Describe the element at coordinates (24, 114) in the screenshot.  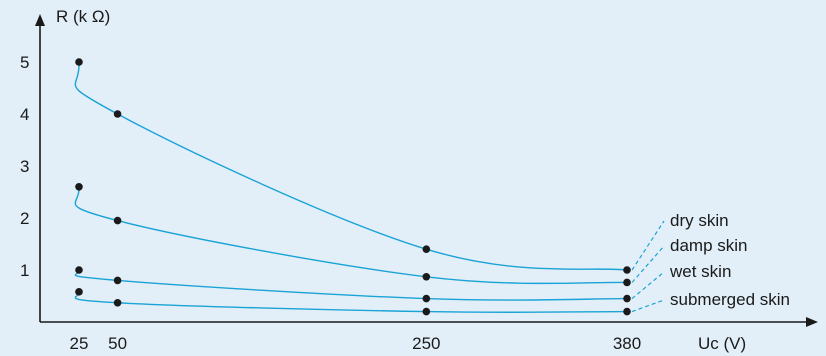
I see `y-tick-label: 4` at that location.